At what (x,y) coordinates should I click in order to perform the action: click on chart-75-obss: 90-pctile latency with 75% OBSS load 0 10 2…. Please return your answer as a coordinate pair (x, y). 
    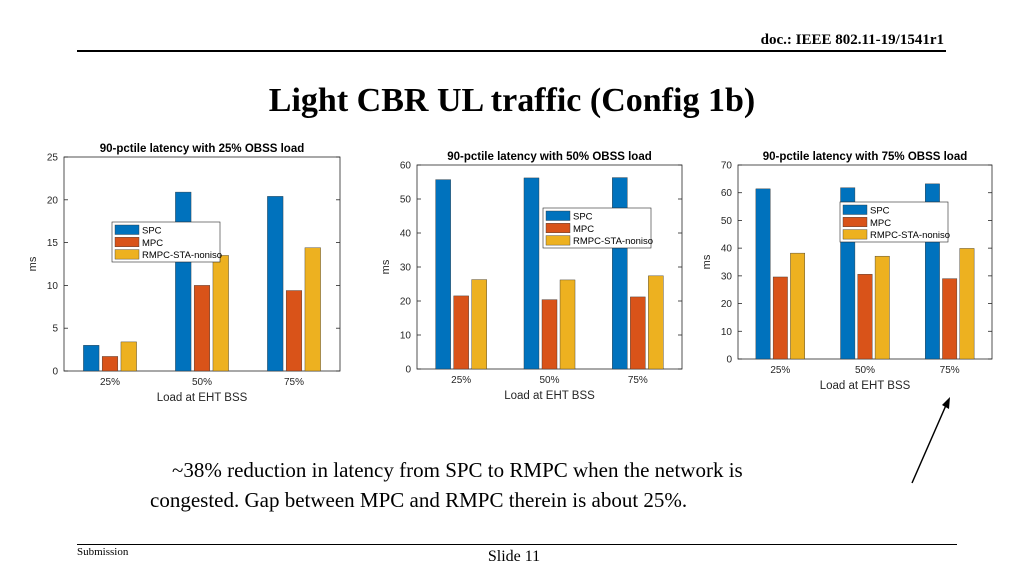
    Looking at the image, I should click on (850, 269).